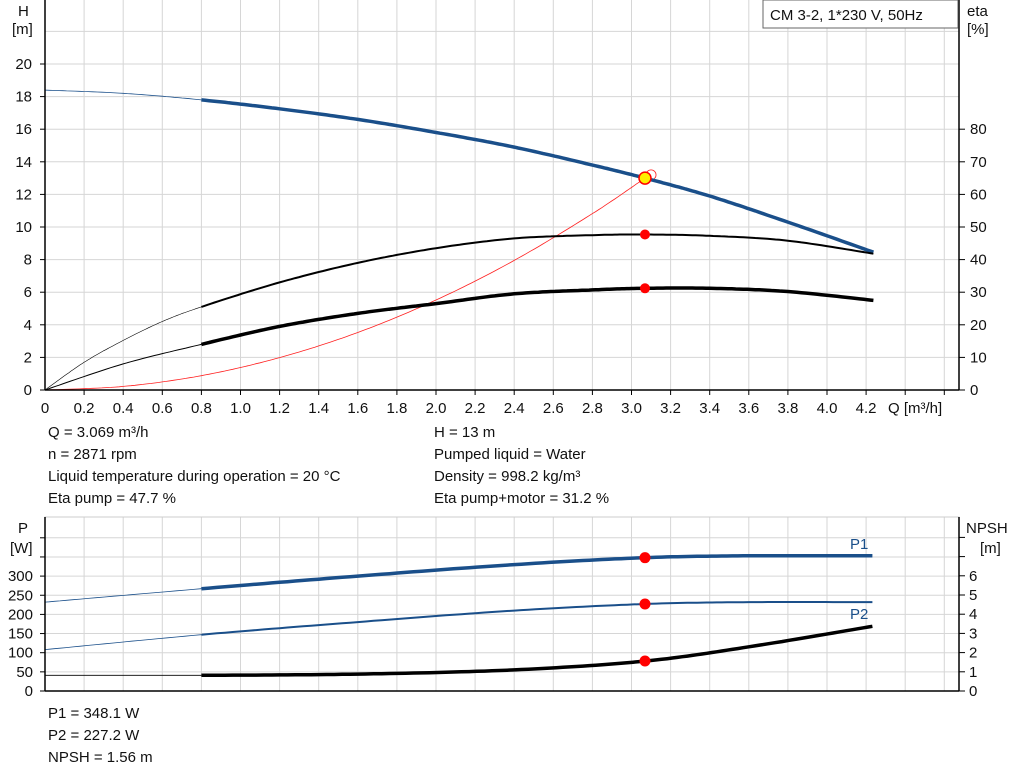 This screenshot has width=1024, height=781. What do you see at coordinates (978, 325) in the screenshot?
I see `eta-tick-label: 20` at bounding box center [978, 325].